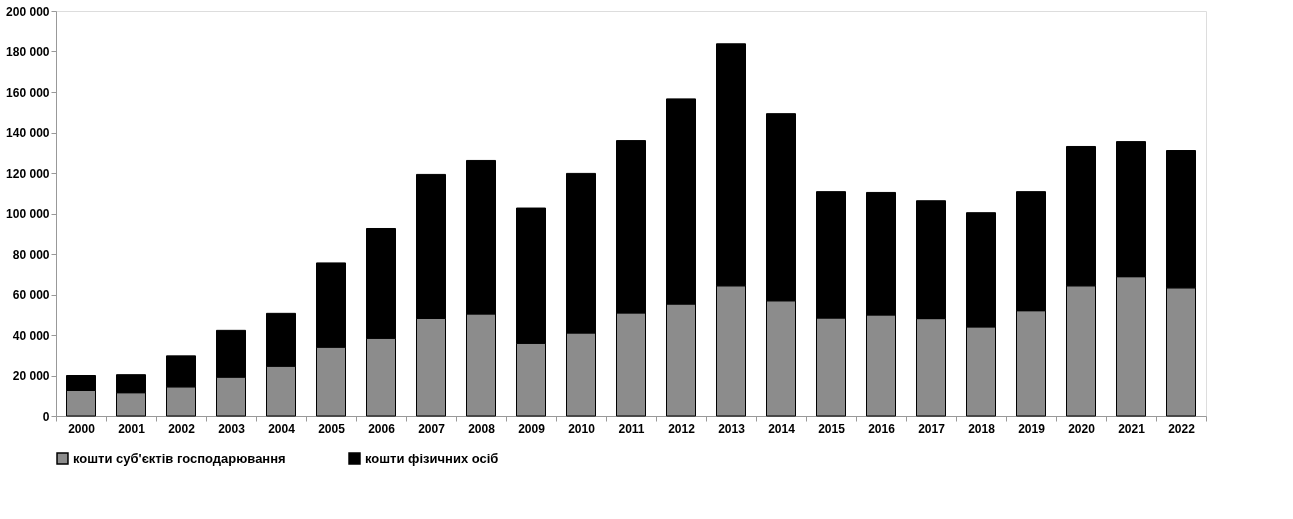 The height and width of the screenshot is (519, 1293). What do you see at coordinates (28, 92) in the screenshot?
I see `y-tick-label: 160 000` at bounding box center [28, 92].